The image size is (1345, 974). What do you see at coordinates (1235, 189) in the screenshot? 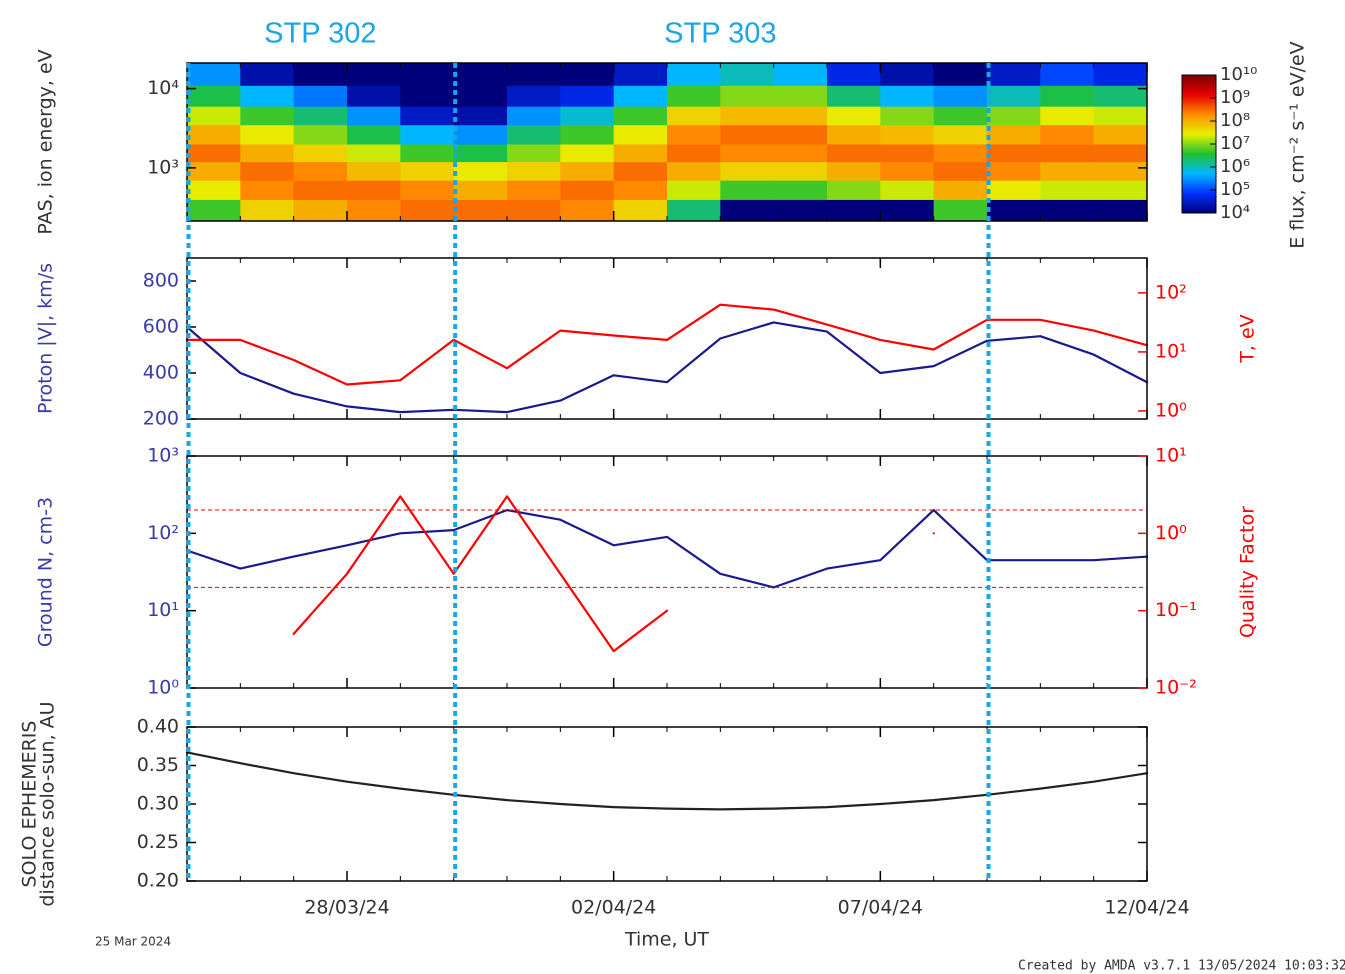
I see `colorbar-tick-label: 10⁵` at bounding box center [1235, 189].